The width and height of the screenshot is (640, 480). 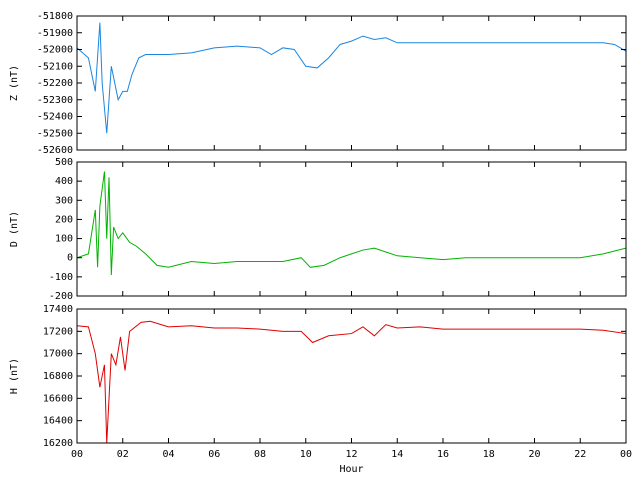 I want to click on x-tick-label: 22, so click(x=580, y=454).